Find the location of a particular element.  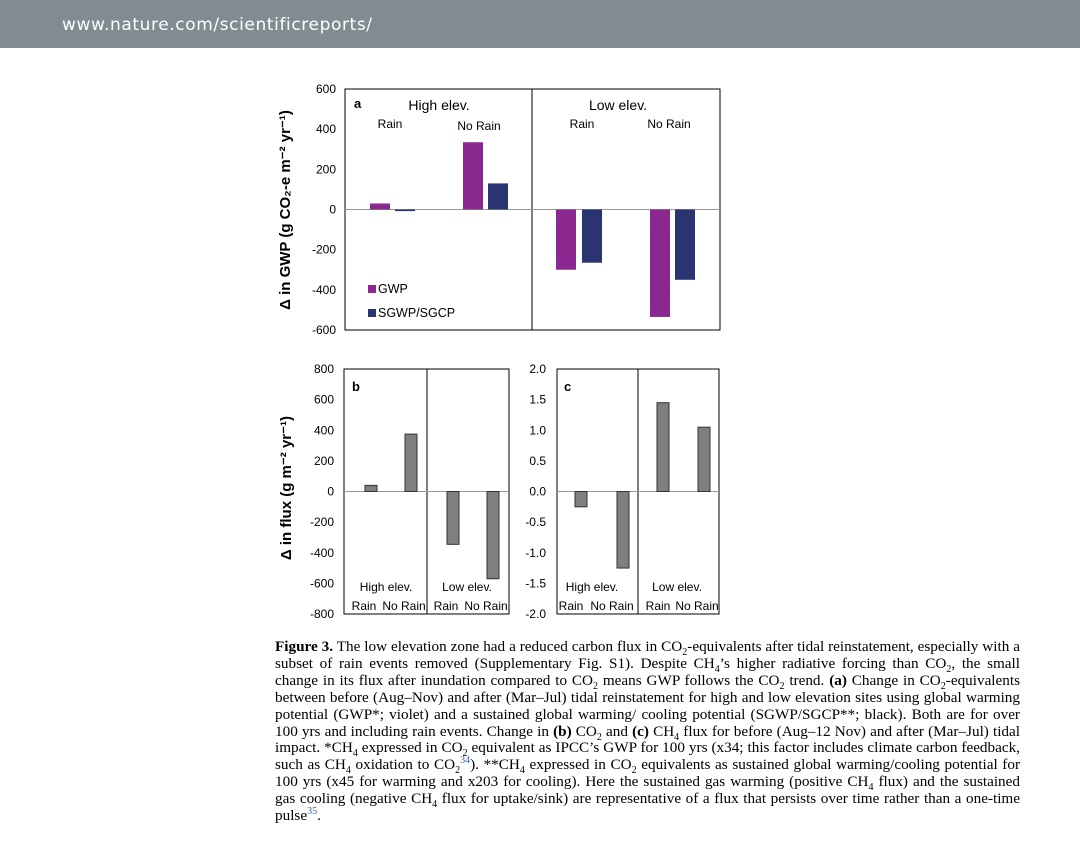

panel-a-cat-4: No Rain is located at coordinates (668, 124).